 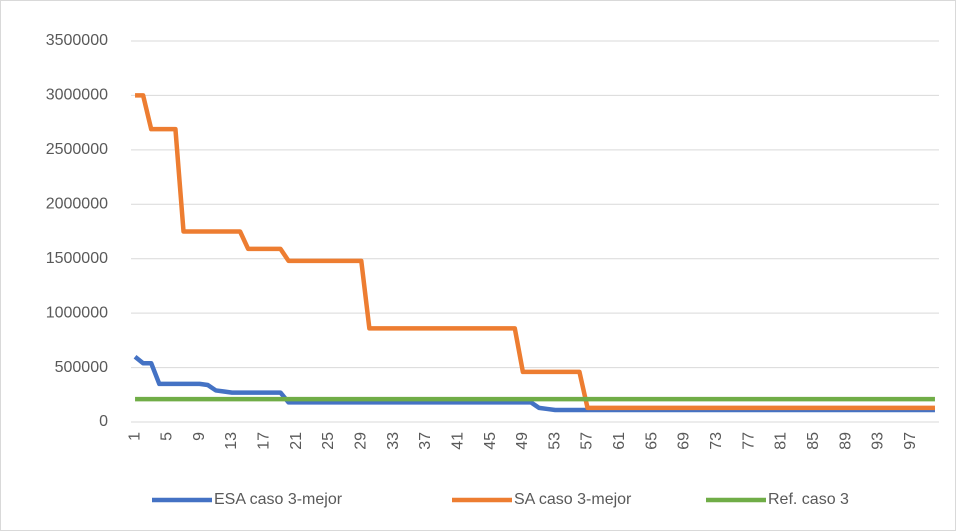 What do you see at coordinates (425, 441) in the screenshot?
I see `x-tick-label: 37` at bounding box center [425, 441].